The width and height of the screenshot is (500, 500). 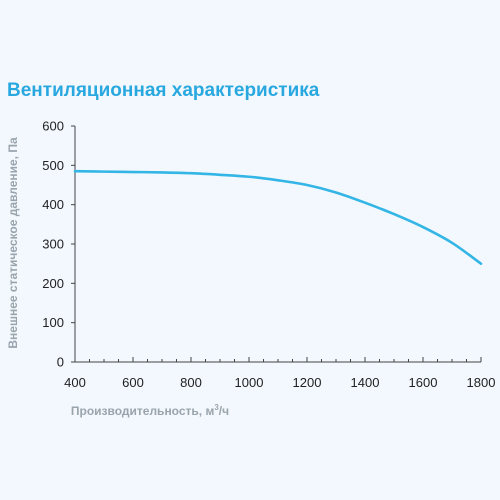 I want to click on x-axis-label-tail: /ч, so click(x=224, y=411).